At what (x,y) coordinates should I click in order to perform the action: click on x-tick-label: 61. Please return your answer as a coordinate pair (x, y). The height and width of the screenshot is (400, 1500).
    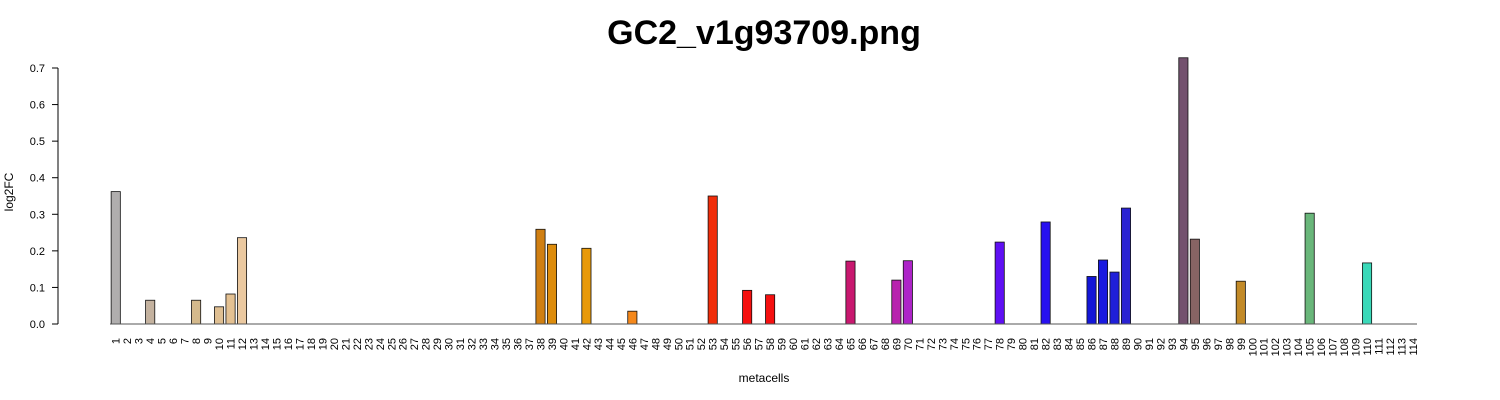
    Looking at the image, I should click on (806, 344).